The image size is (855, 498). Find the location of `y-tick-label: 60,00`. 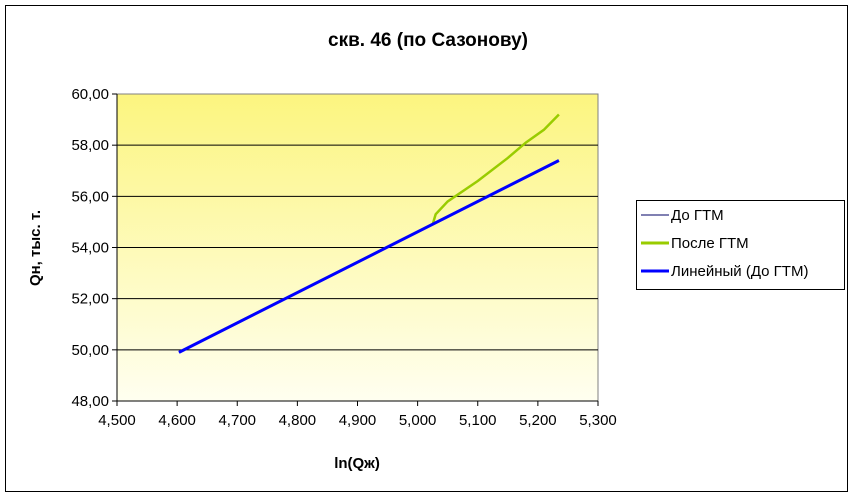

y-tick-label: 60,00 is located at coordinates (90, 94).